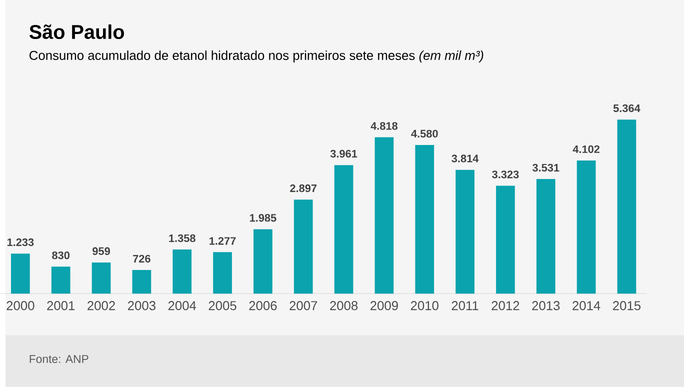 The width and height of the screenshot is (684, 387). What do you see at coordinates (141, 258) in the screenshot?
I see `data-label: 726` at bounding box center [141, 258].